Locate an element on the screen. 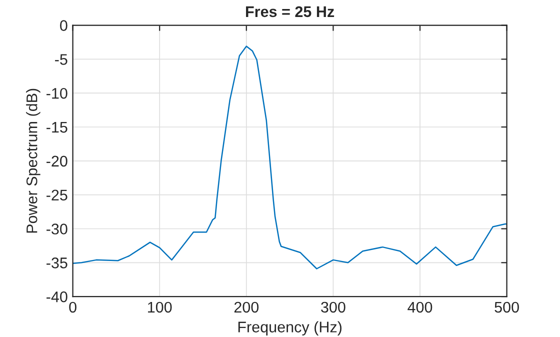  y-tick-label: -10 is located at coordinates (57, 93).